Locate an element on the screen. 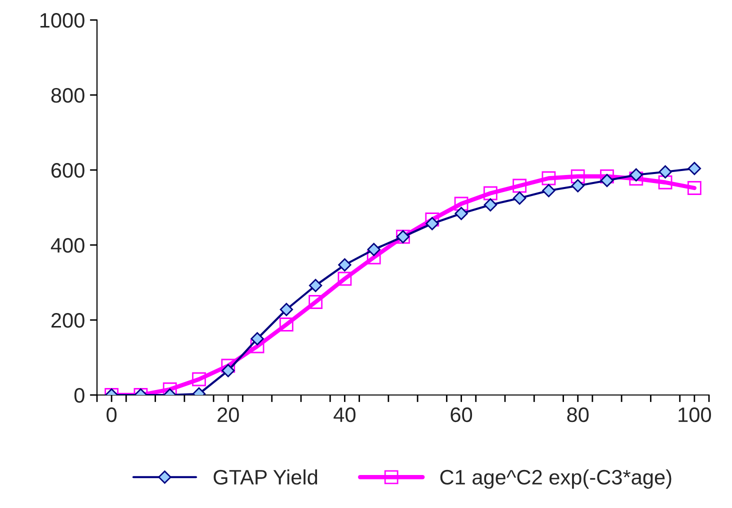 The height and width of the screenshot is (508, 732). y-tick-label: 0 is located at coordinates (79, 395).